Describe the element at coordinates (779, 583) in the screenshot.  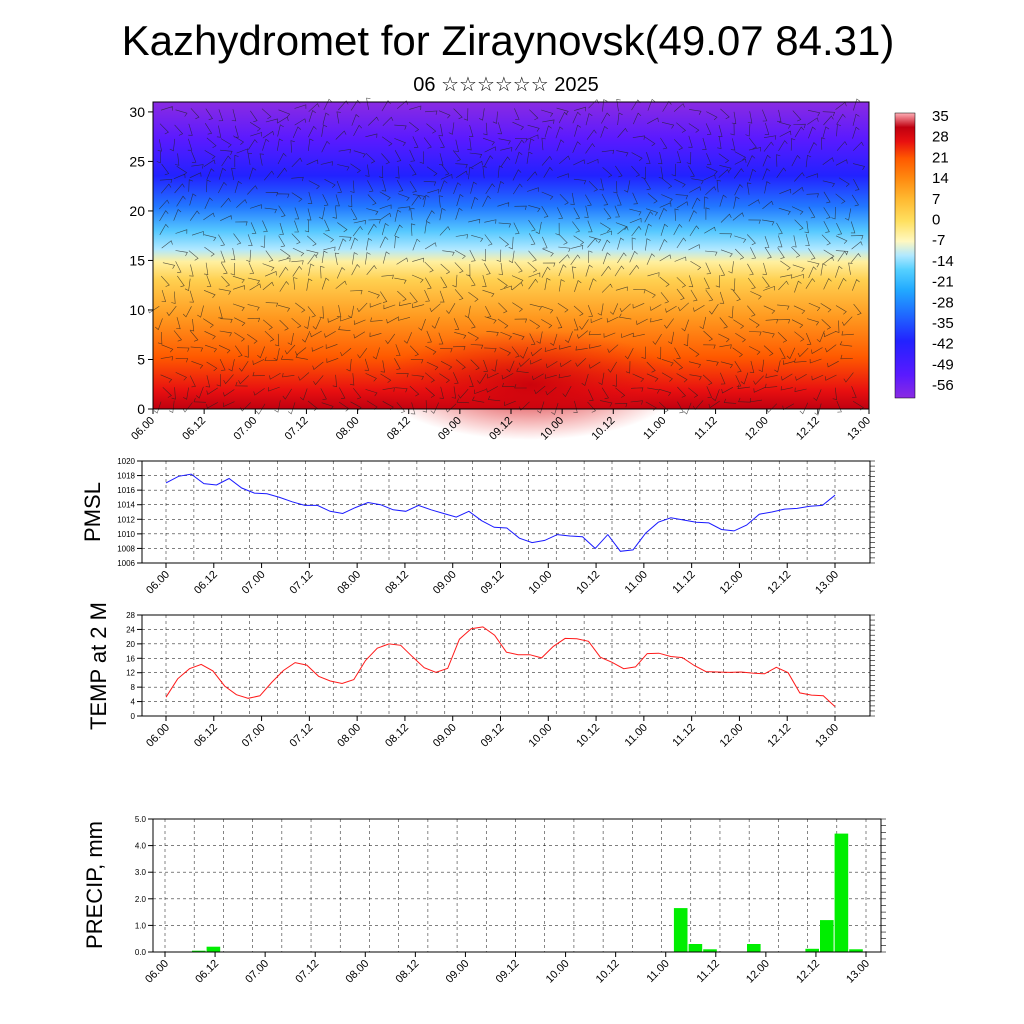
I see `pmsl-x-tick-label: 12.12` at that location.